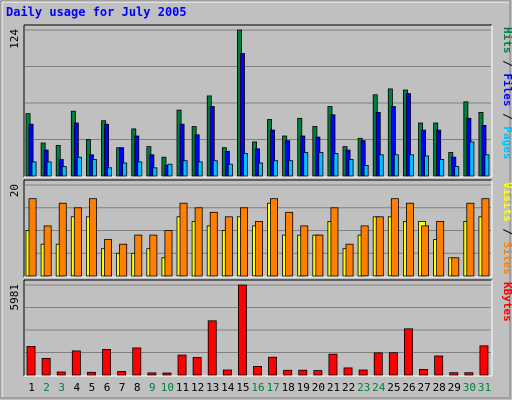 Image resolution: width=512 pixels, height=405 pixels. Describe the element at coordinates (506, 89) in the screenshot. I see `legend-item: Files` at that location.